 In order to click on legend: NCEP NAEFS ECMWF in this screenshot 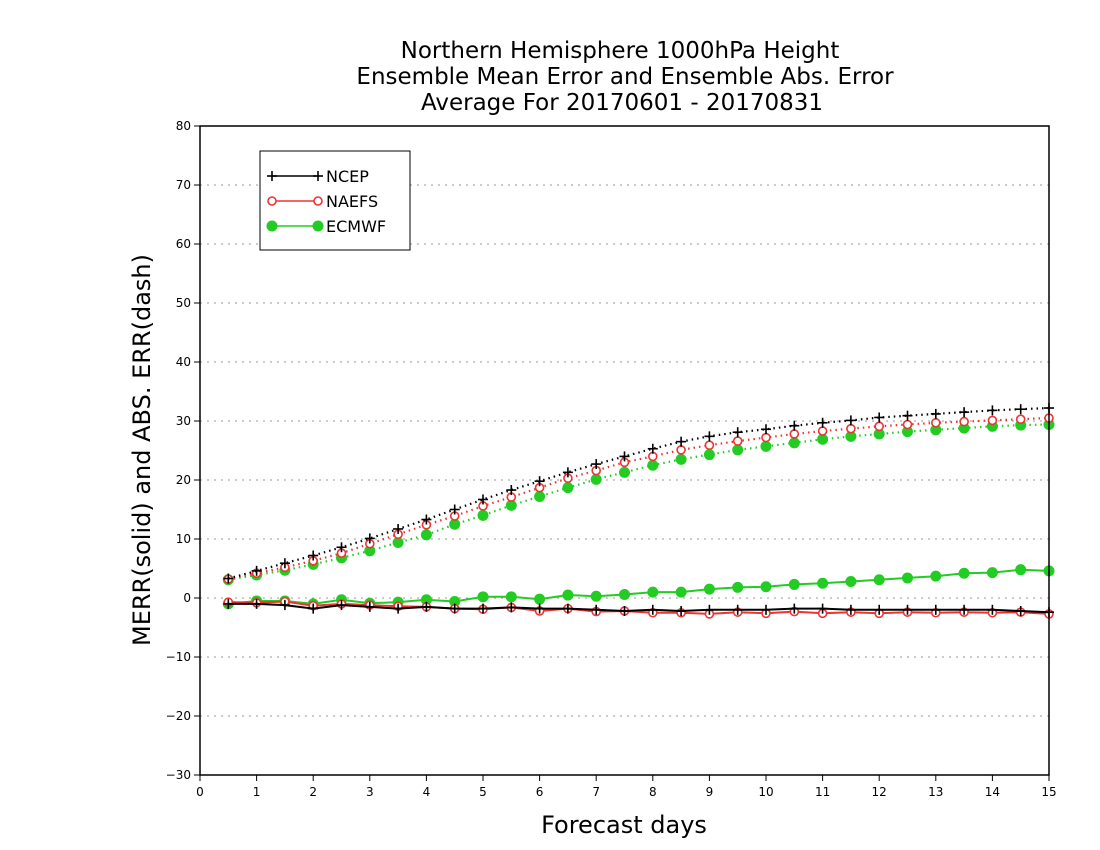, I will do `click(335, 200)`.